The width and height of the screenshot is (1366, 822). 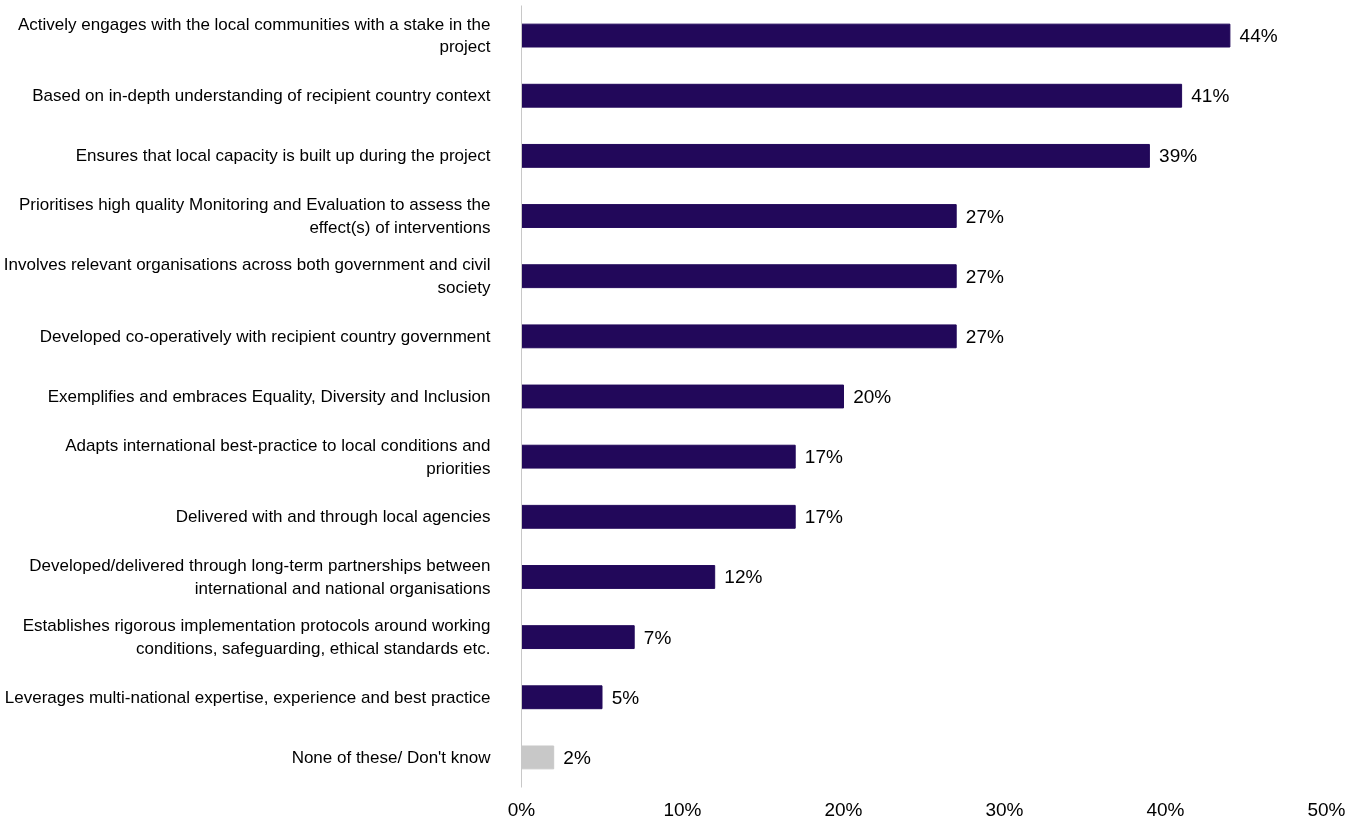 I want to click on data-label: 12%, so click(x=743, y=577).